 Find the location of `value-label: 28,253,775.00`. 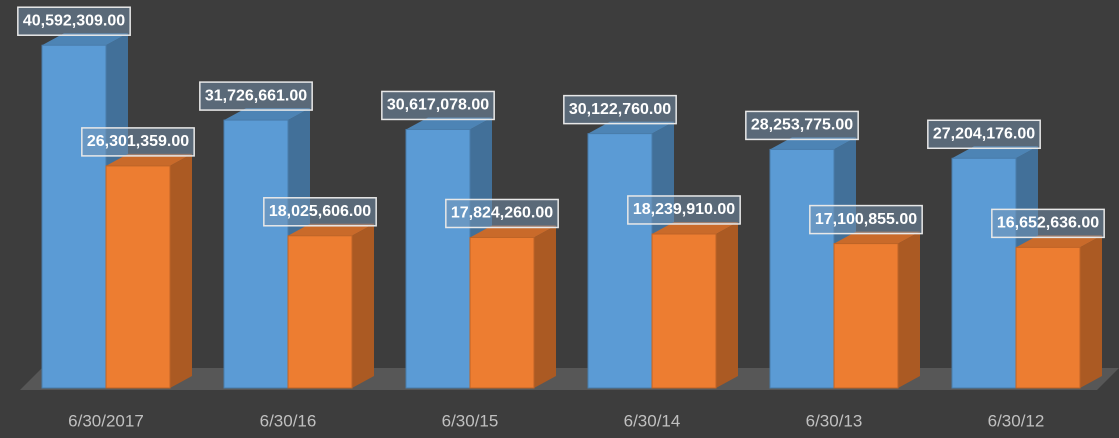

value-label: 28,253,775.00 is located at coordinates (802, 125).